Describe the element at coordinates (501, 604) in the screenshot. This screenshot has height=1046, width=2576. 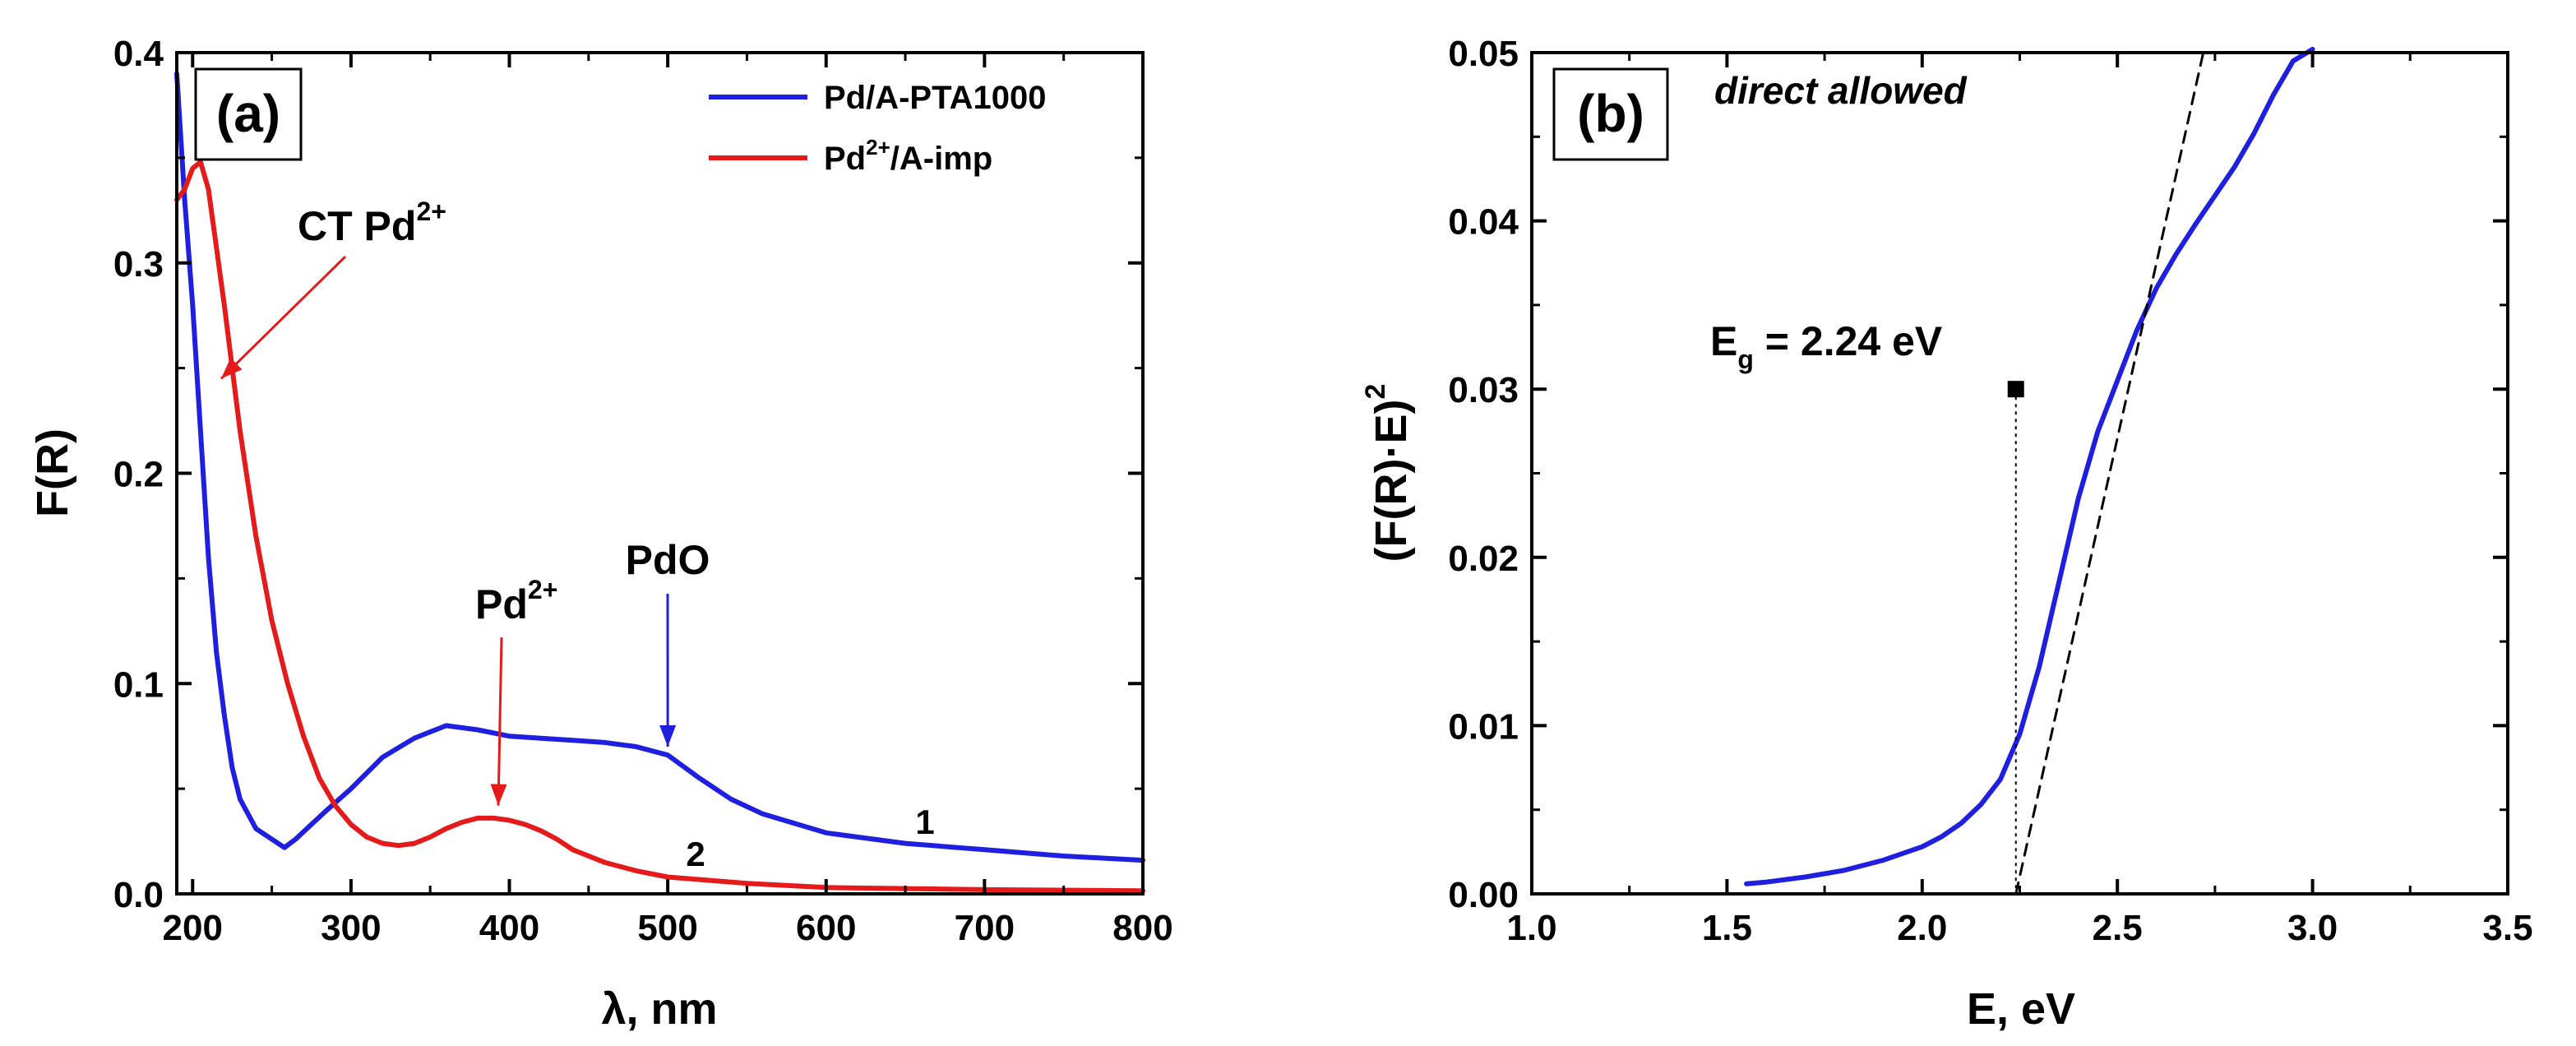
I see `annotation-pd2-main: Pd` at that location.